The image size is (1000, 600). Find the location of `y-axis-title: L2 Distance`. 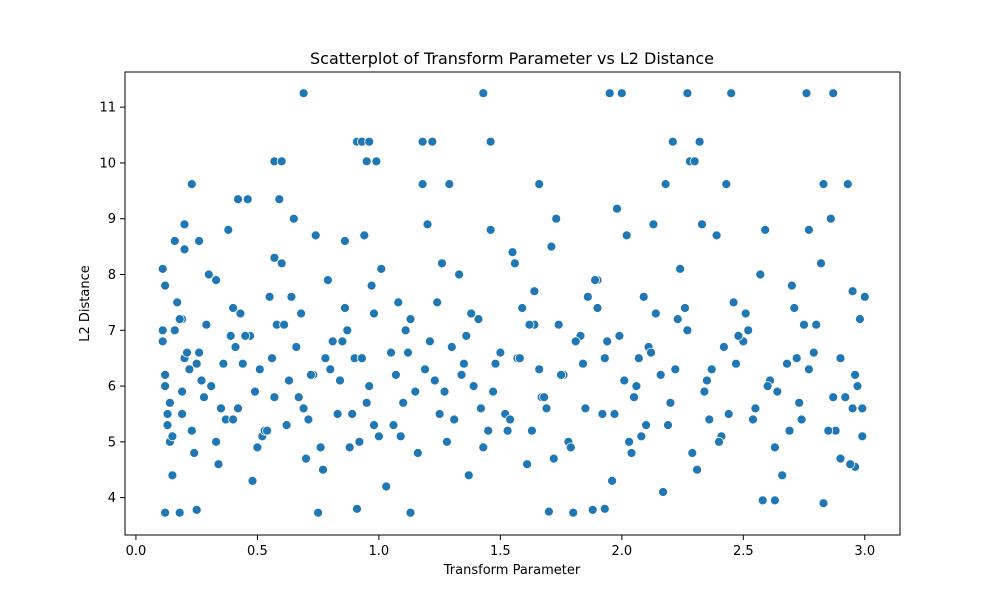

y-axis-title: L2 Distance is located at coordinates (85, 303).